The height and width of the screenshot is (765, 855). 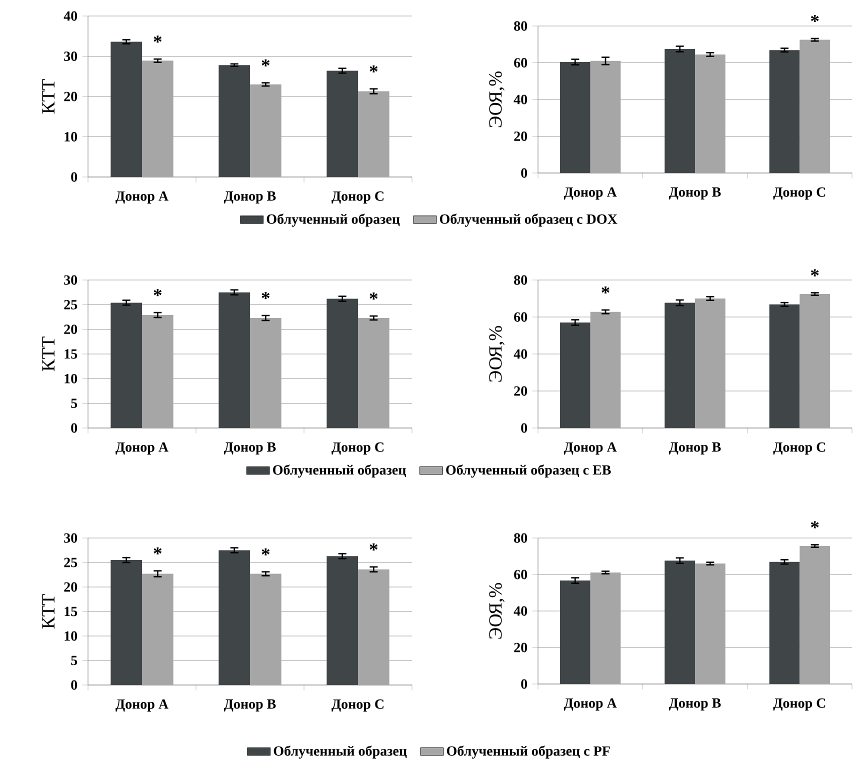 What do you see at coordinates (71, 354) in the screenshot?
I see `y-tick-label: 15` at bounding box center [71, 354].